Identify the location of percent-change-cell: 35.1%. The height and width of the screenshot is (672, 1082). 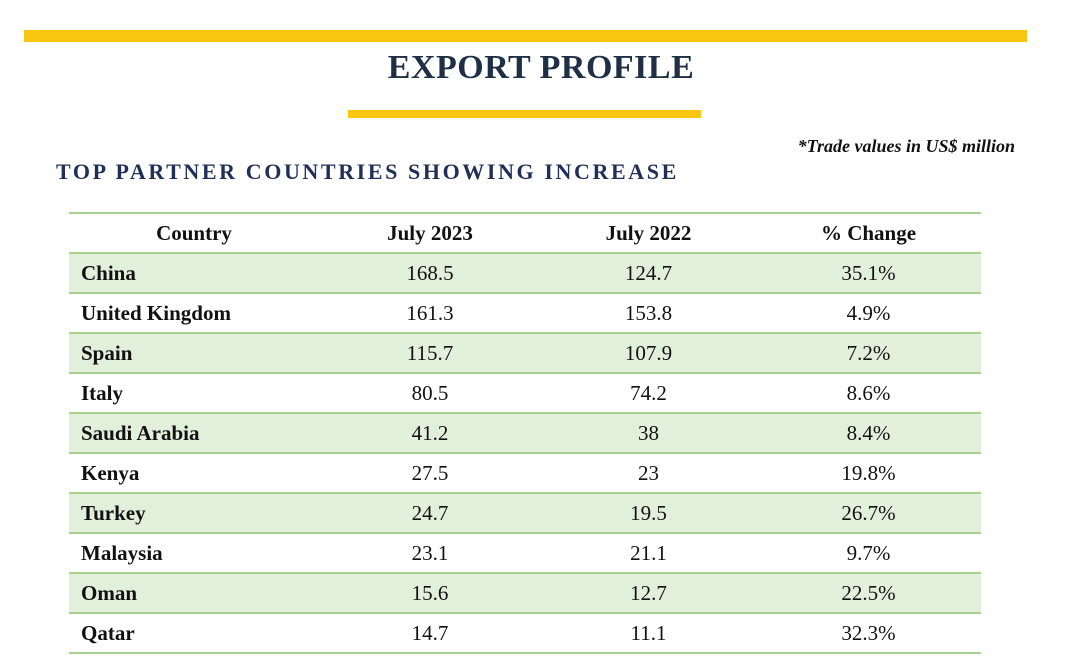
(868, 273).